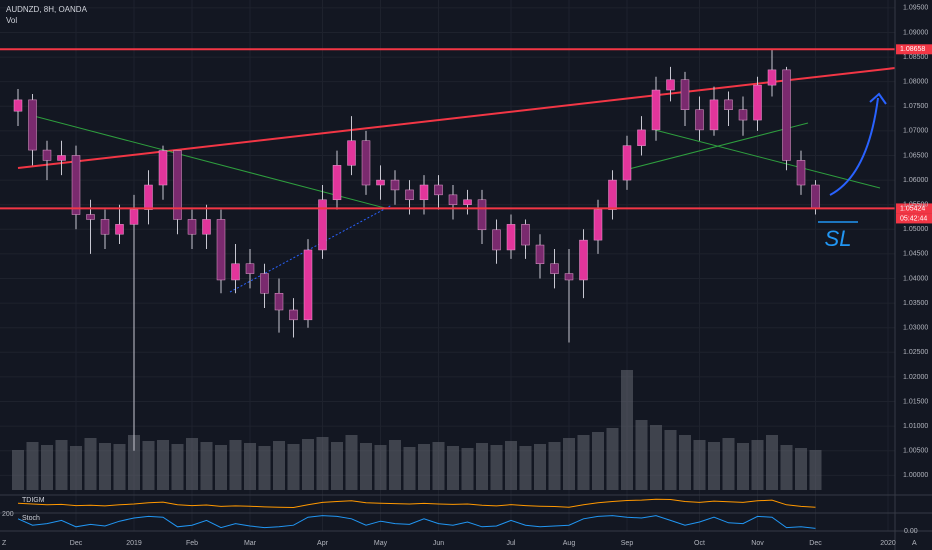 This screenshot has width=932, height=550. I want to click on x-tick-label: Sep, so click(627, 543).